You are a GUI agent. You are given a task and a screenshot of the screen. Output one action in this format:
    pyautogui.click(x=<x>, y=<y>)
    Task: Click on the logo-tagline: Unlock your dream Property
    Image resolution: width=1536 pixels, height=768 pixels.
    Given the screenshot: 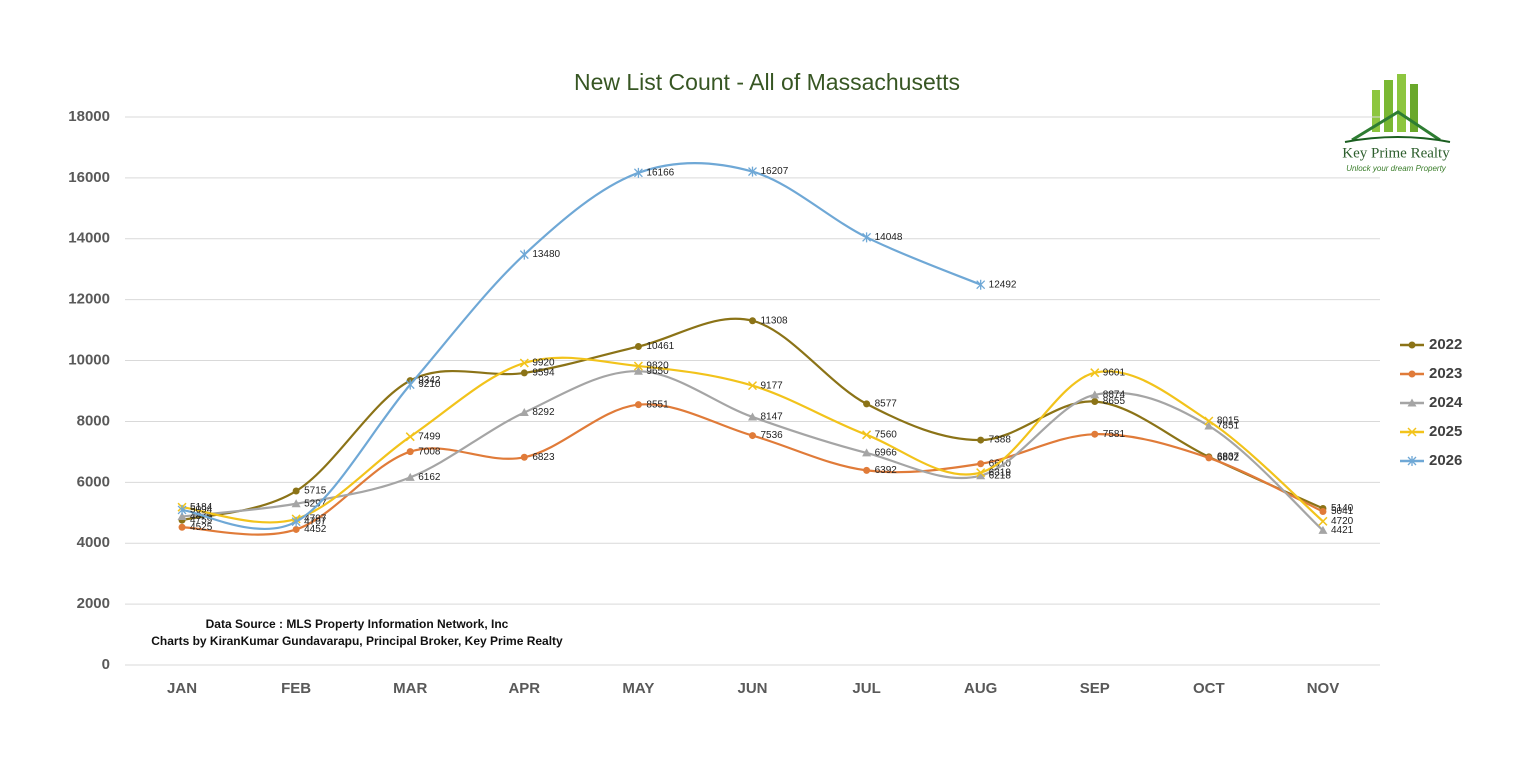 What is the action you would take?
    pyautogui.click(x=1396, y=168)
    